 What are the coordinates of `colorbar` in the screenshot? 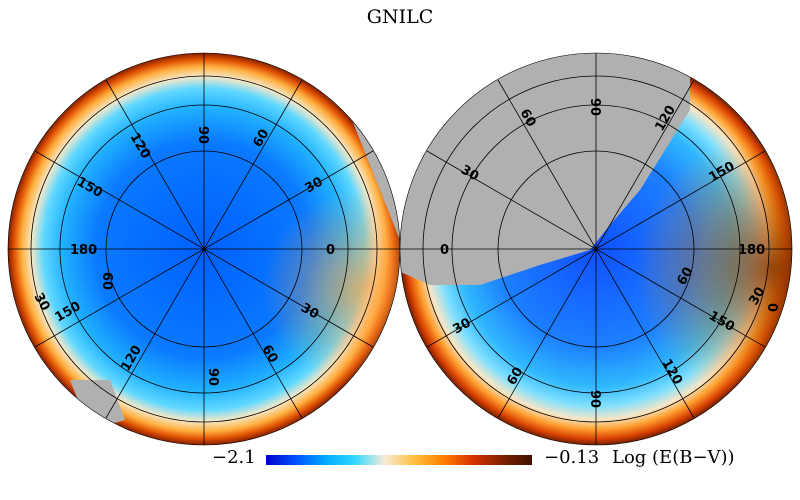 It's located at (399, 460).